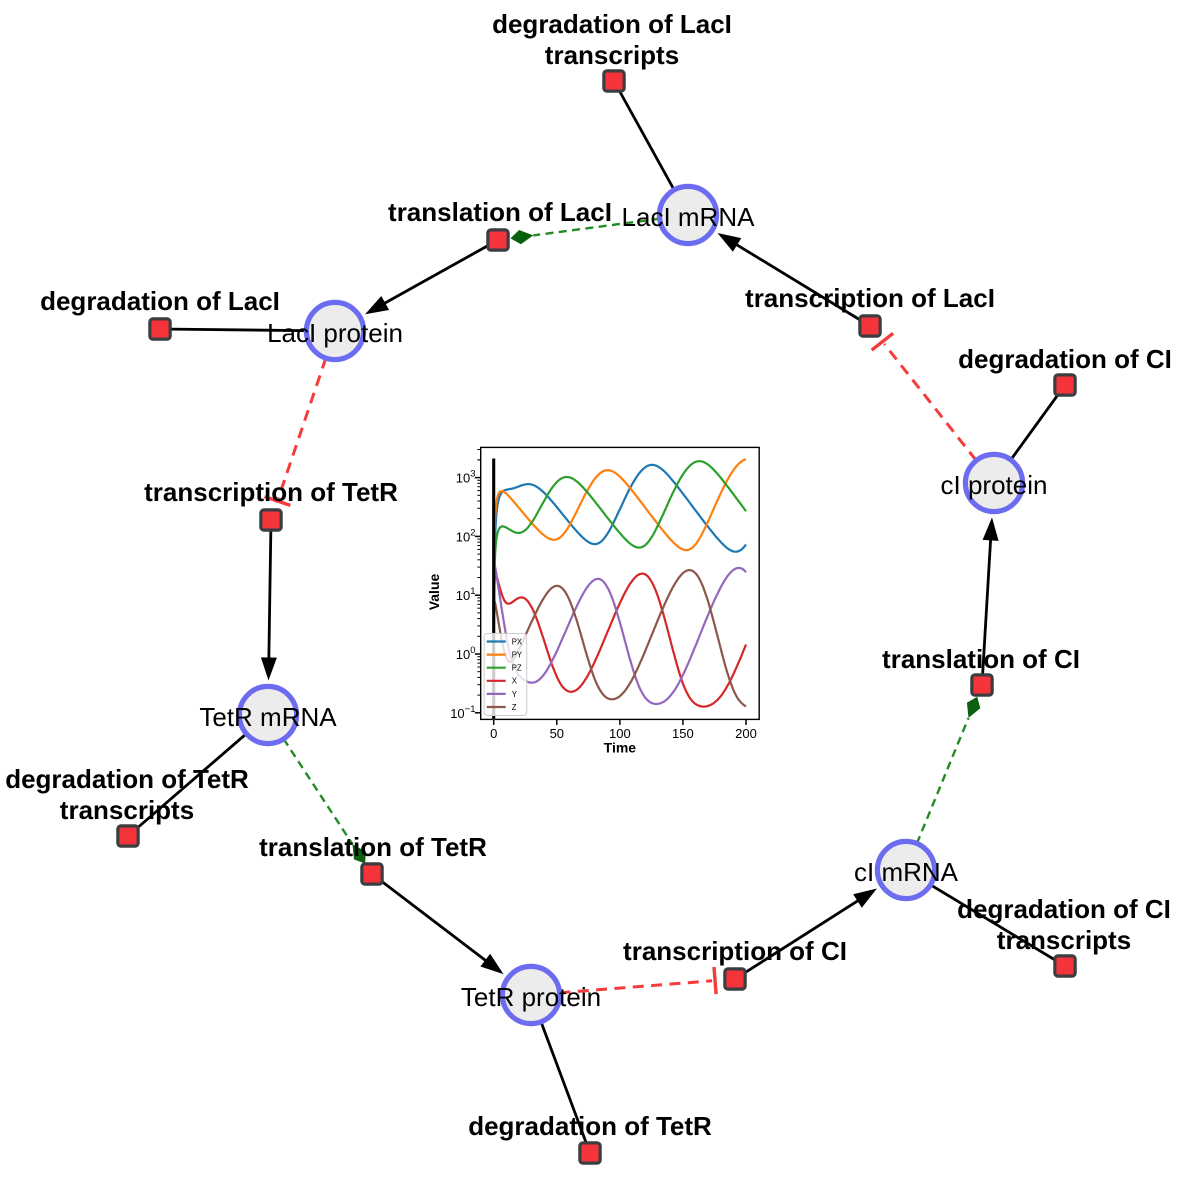  I want to click on svg-text: 150, so click(683, 733).